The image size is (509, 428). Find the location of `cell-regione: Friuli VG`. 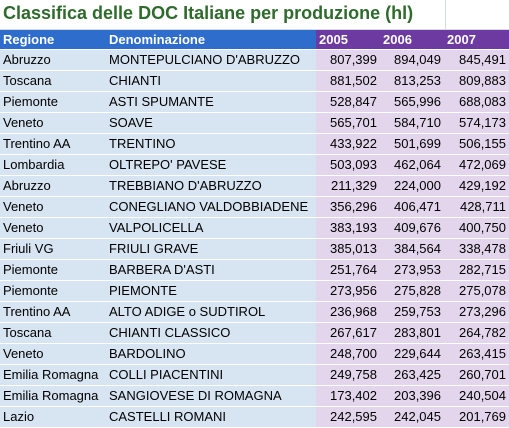

cell-regione: Friuli VG is located at coordinates (53, 249).